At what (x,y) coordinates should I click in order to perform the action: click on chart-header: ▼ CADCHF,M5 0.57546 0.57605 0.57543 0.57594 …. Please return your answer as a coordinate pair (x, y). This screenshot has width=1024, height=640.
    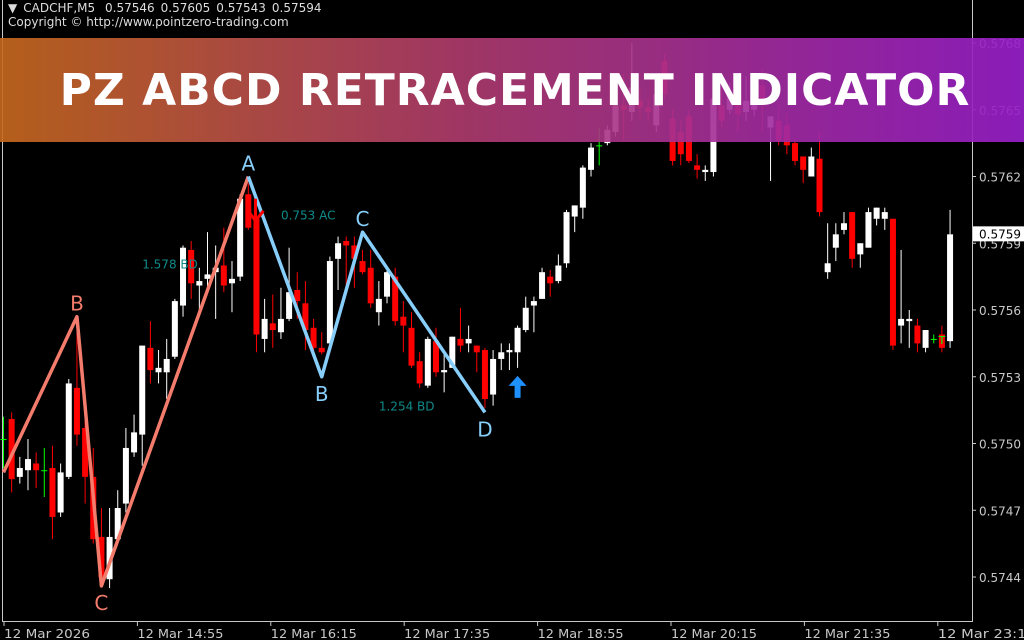
    Looking at the image, I should click on (168, 15).